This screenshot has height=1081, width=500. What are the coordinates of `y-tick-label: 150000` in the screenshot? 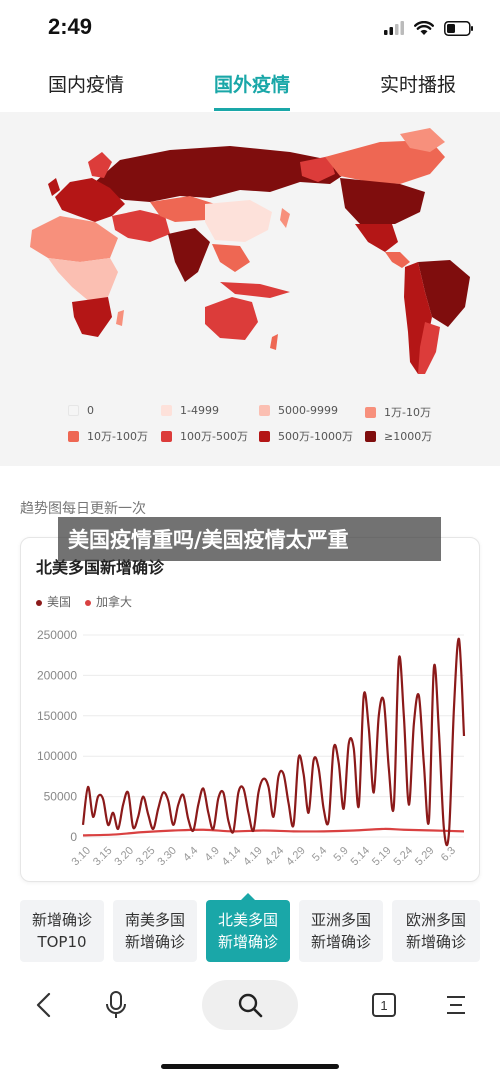 It's located at (57, 716).